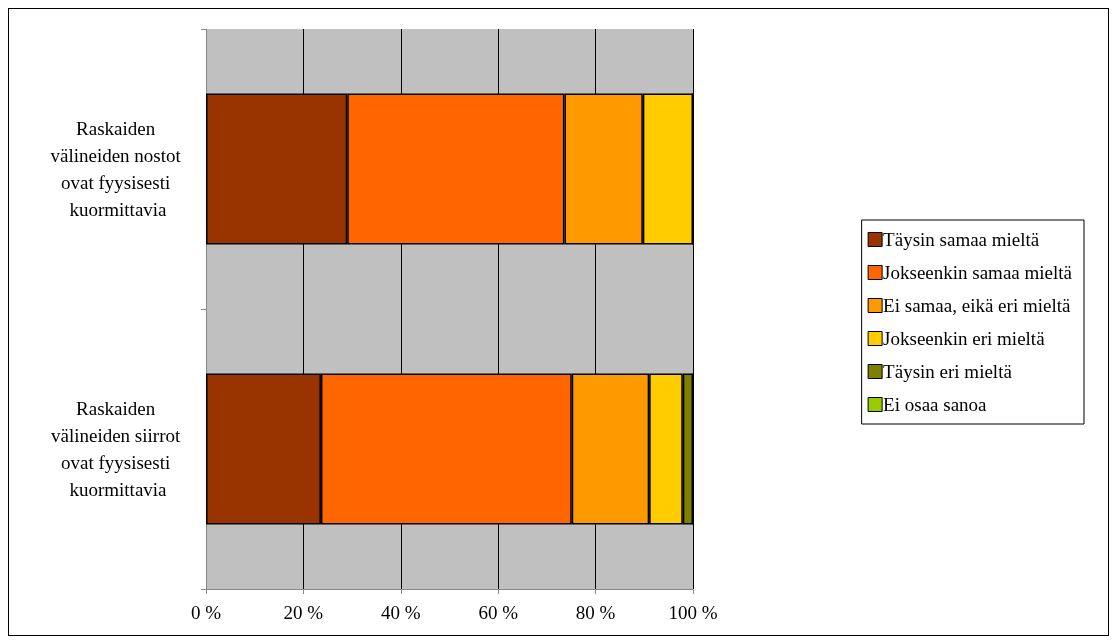 Image resolution: width=1117 pixels, height=644 pixels. I want to click on x-tick-label: 60 %, so click(498, 612).